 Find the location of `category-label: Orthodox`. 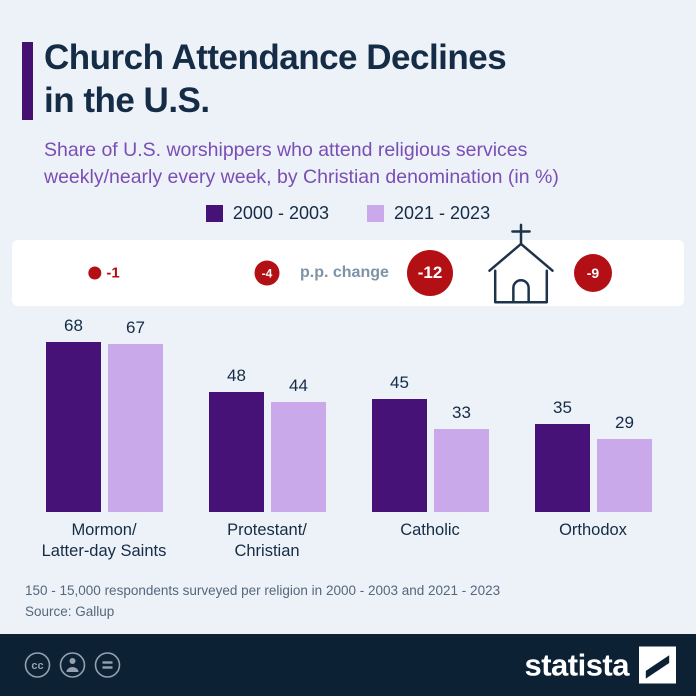

category-label: Orthodox is located at coordinates (593, 530).